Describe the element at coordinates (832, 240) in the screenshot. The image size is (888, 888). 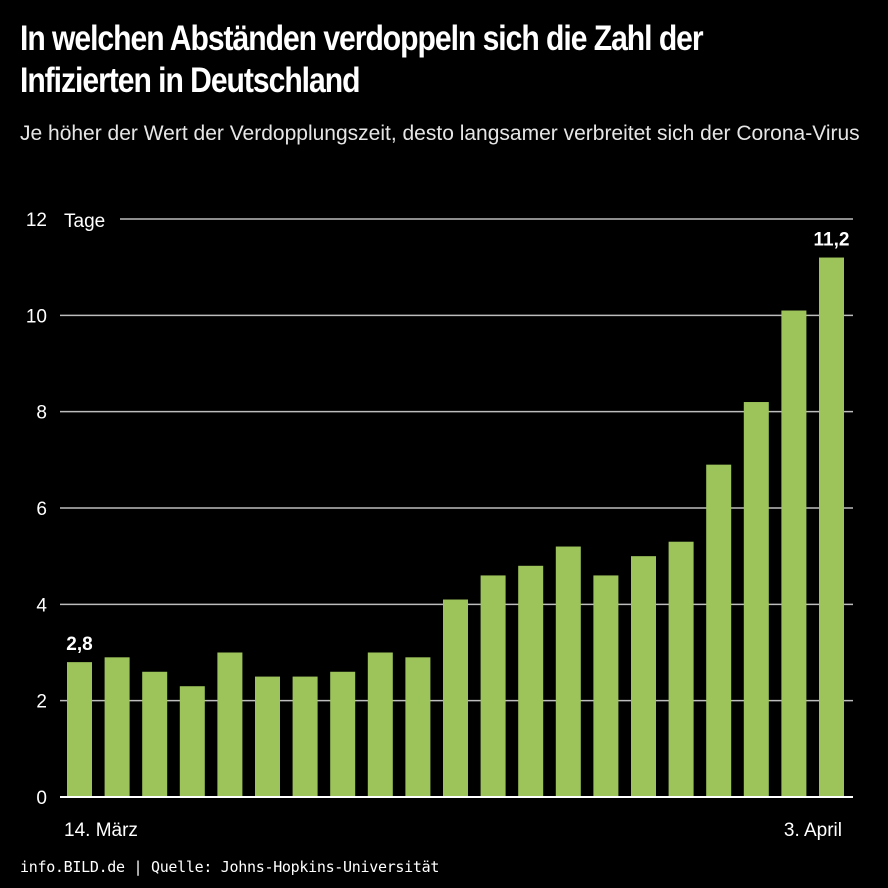
I see `data-label: 11,2` at that location.